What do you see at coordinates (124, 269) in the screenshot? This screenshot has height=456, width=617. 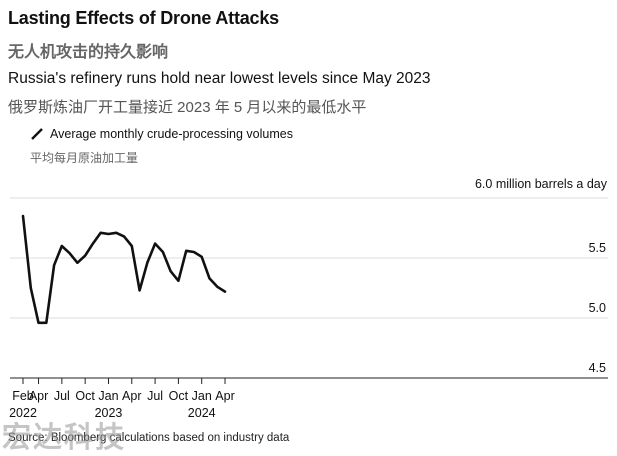 I see `series-line` at bounding box center [124, 269].